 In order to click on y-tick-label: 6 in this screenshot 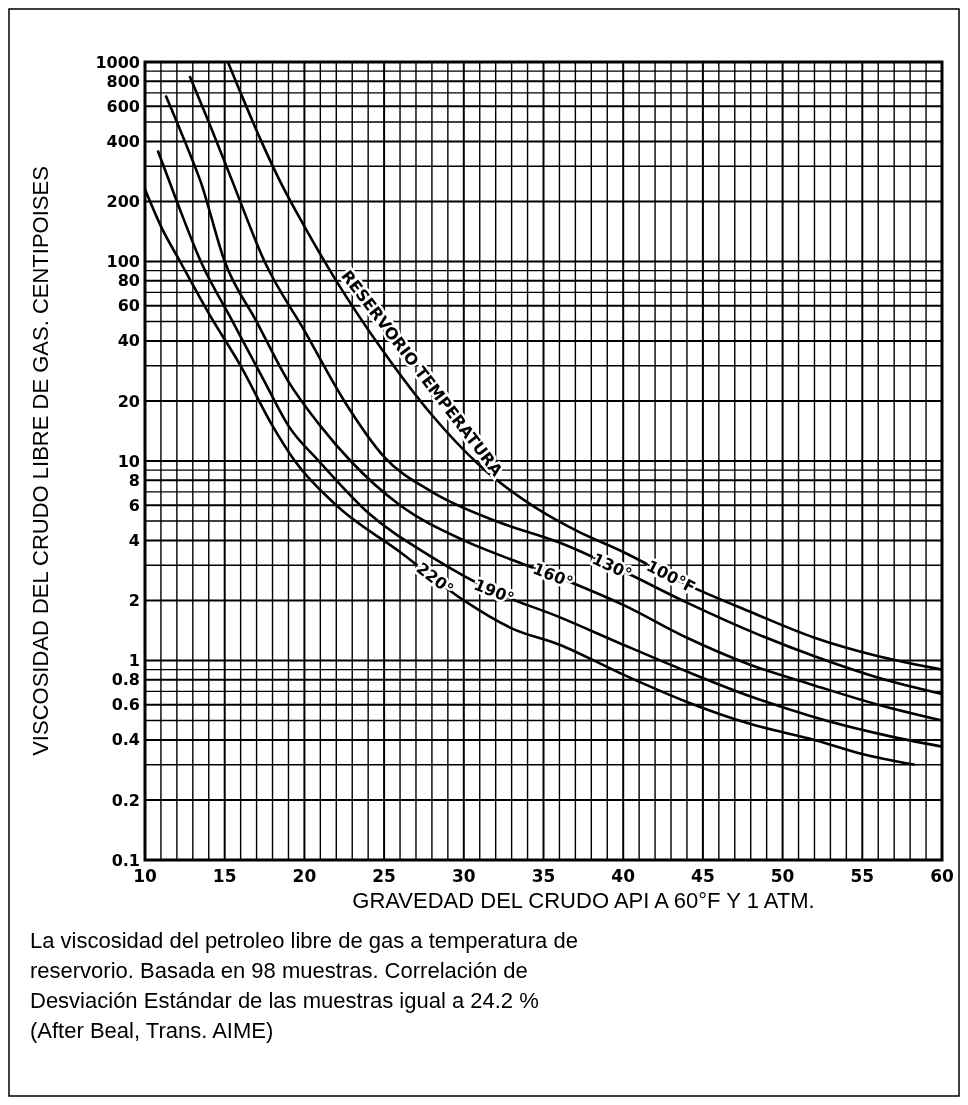, I will do `click(134, 505)`.